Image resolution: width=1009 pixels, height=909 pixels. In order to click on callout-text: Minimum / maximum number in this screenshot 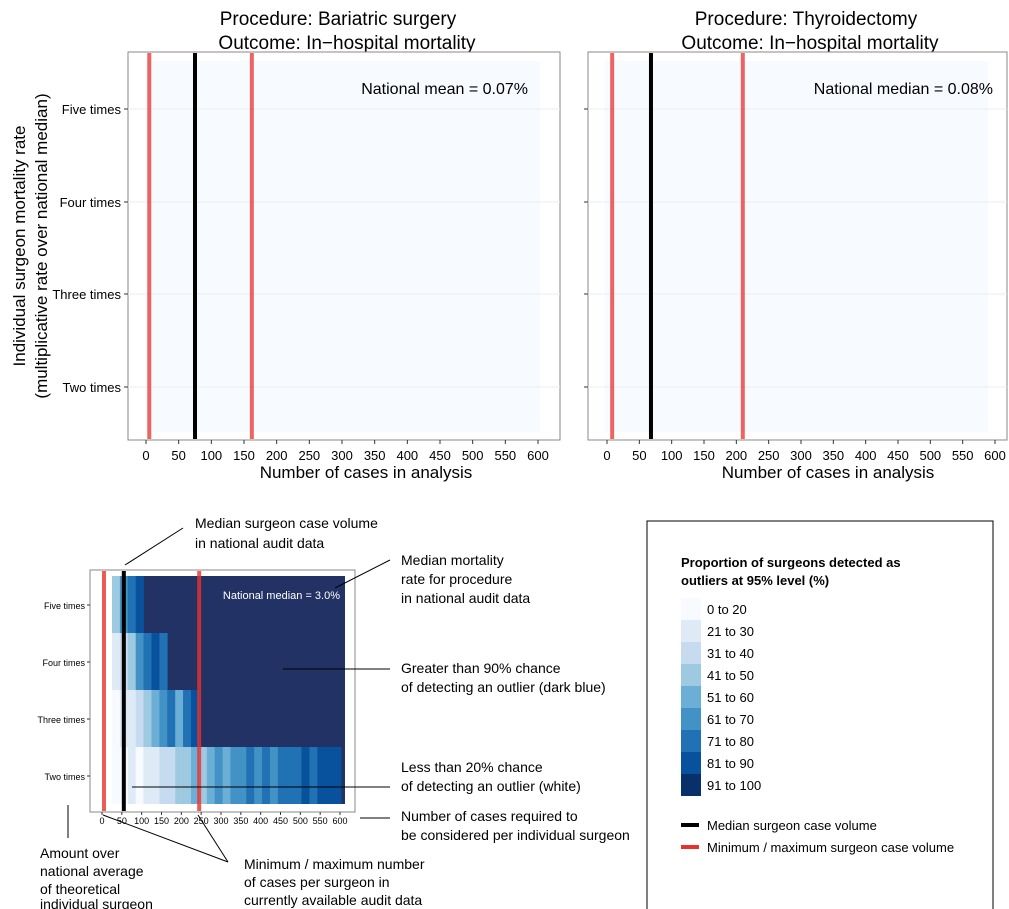, I will do `click(334, 864)`.